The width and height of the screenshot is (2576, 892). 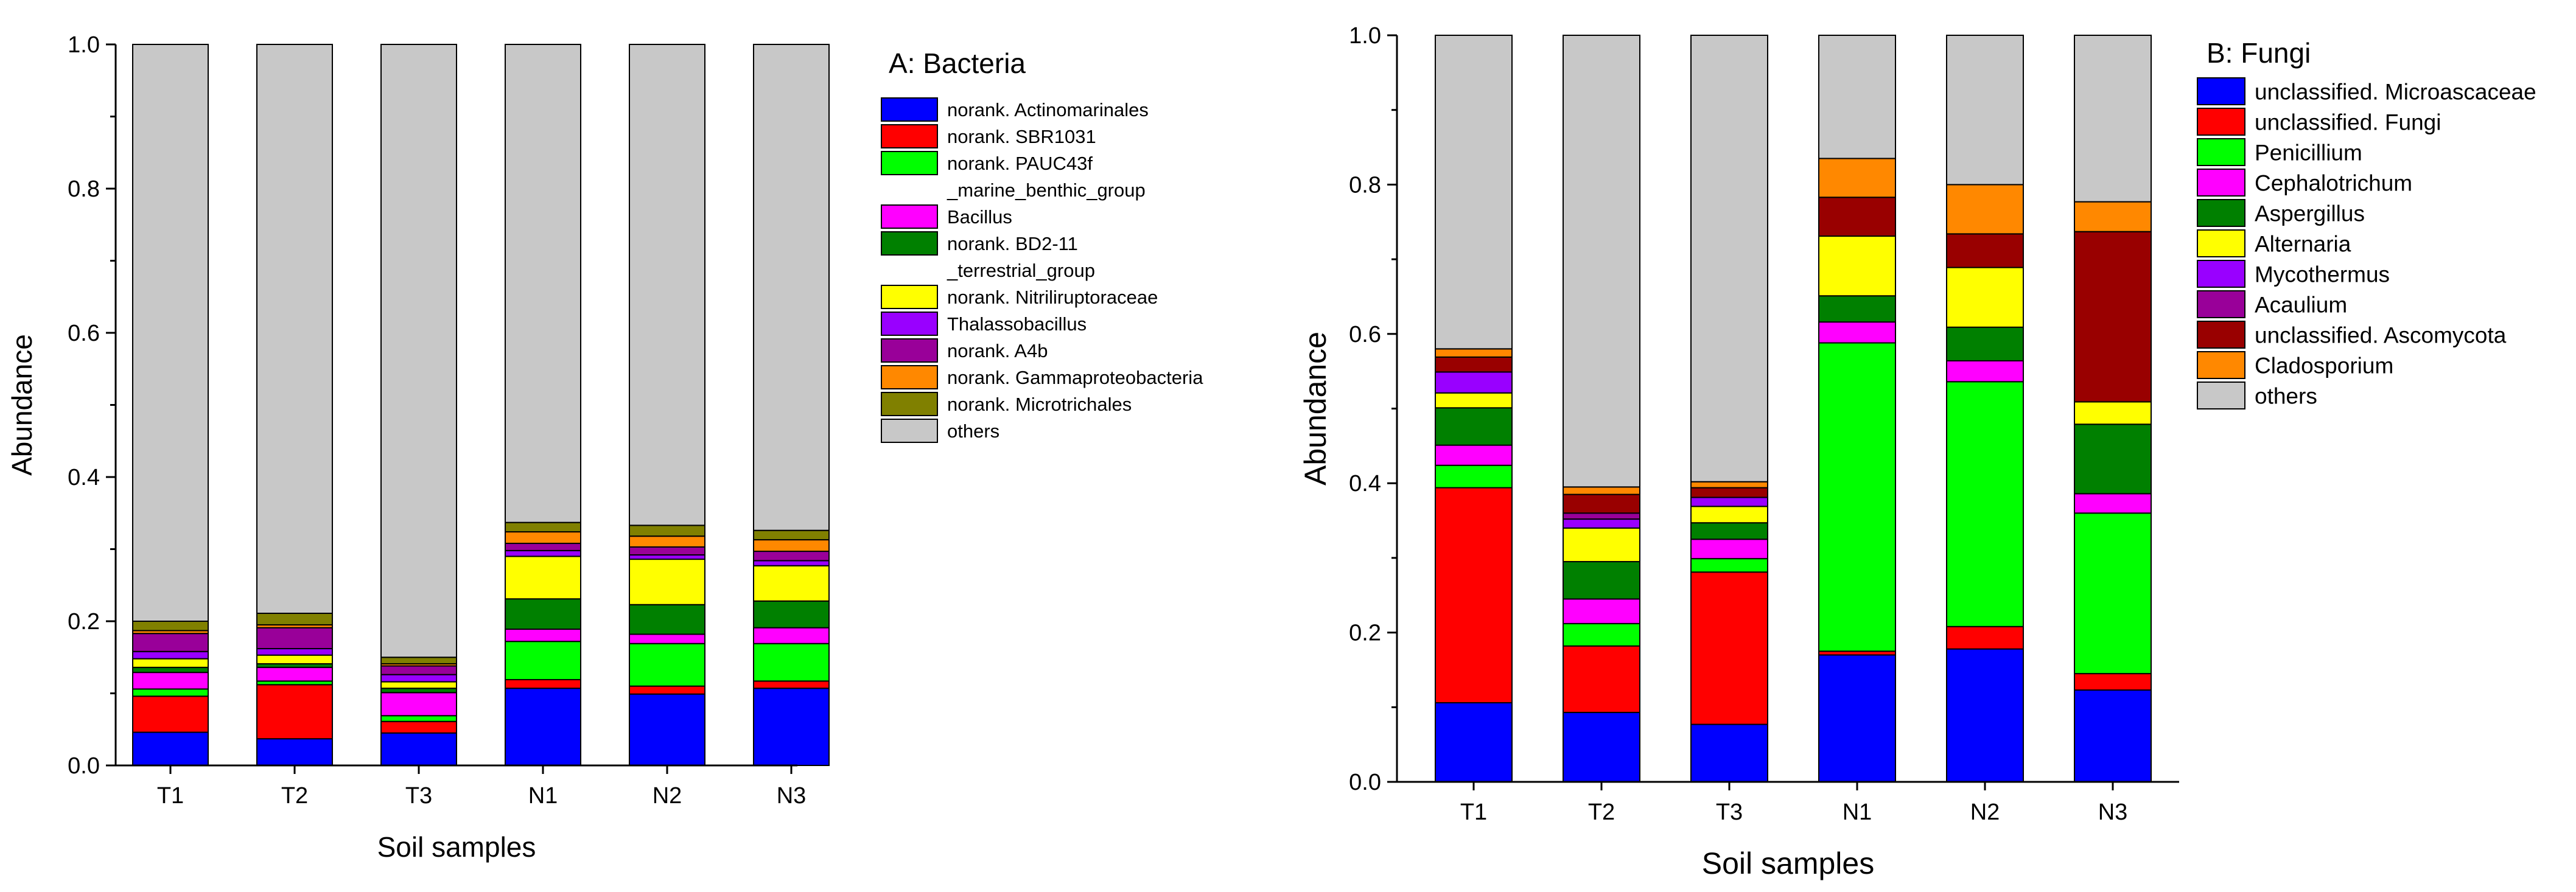 What do you see at coordinates (84, 766) in the screenshot?
I see `y-tick-label: 0.0` at bounding box center [84, 766].